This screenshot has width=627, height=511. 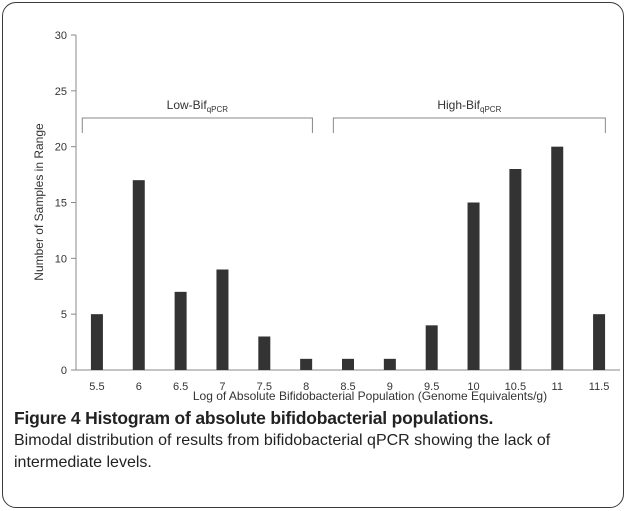 What do you see at coordinates (61, 204) in the screenshot?
I see `y-tick-label: 15` at bounding box center [61, 204].